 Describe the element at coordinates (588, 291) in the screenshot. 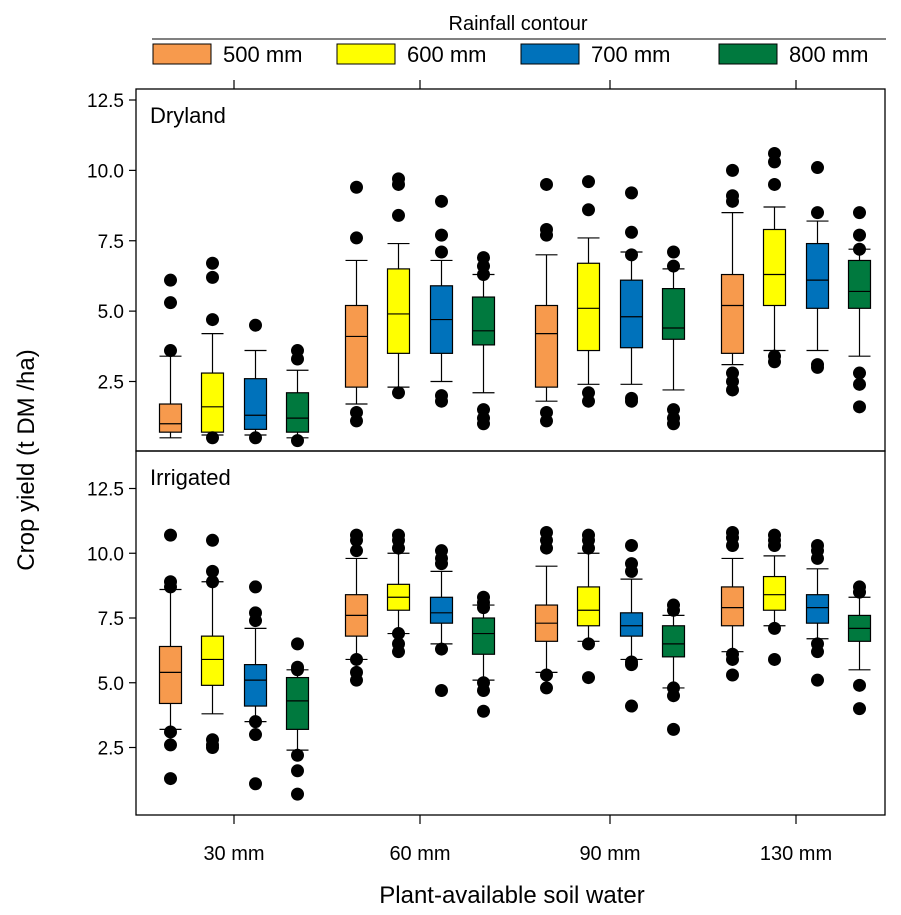

I see `box-90mm-600mm` at that location.